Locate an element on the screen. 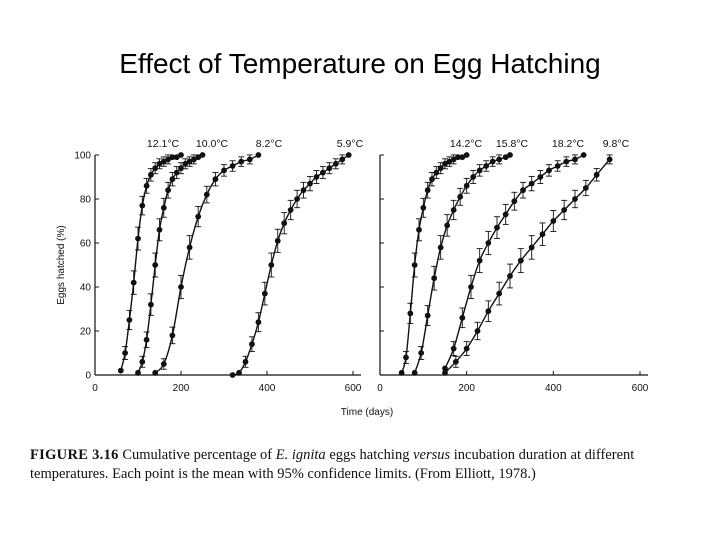 The image size is (720, 540). chart2-series-label-2: 18.2°C is located at coordinates (568, 144).